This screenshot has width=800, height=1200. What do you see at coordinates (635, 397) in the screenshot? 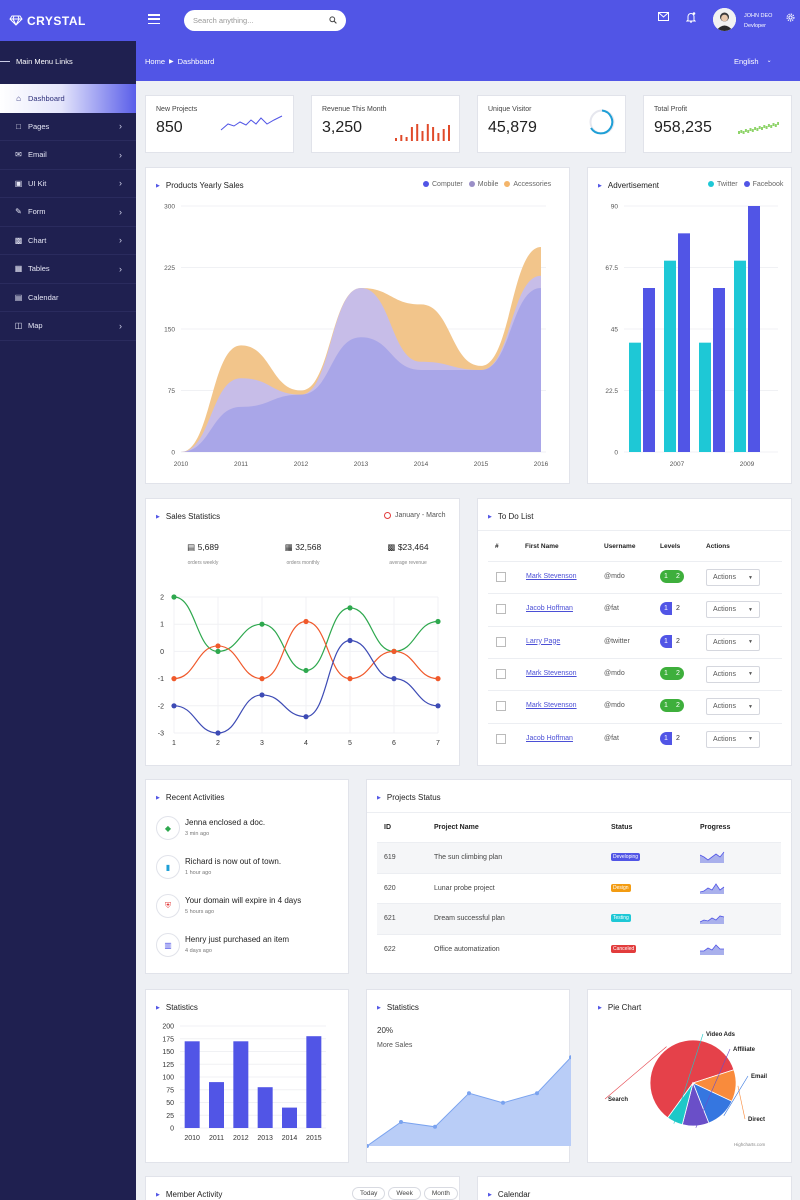
I see `bar-twitter` at bounding box center [635, 397].